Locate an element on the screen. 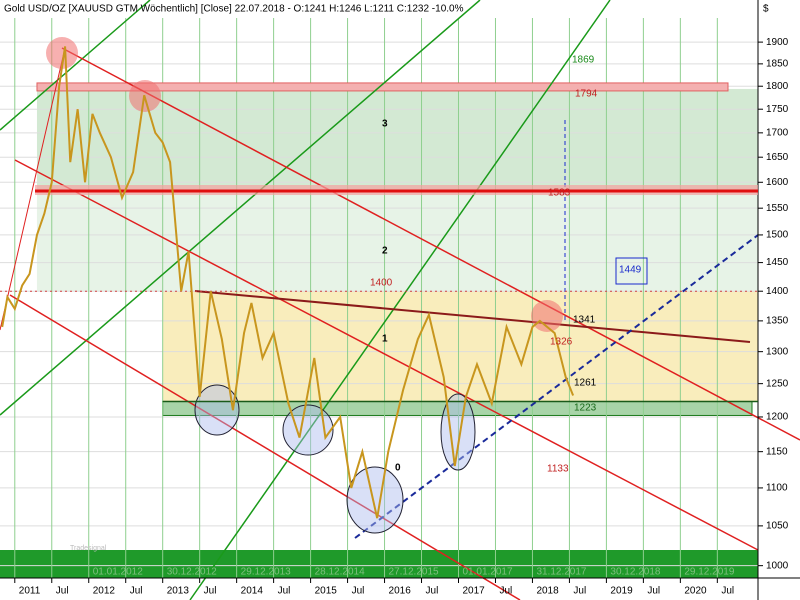  level-label: 1326 is located at coordinates (561, 342).